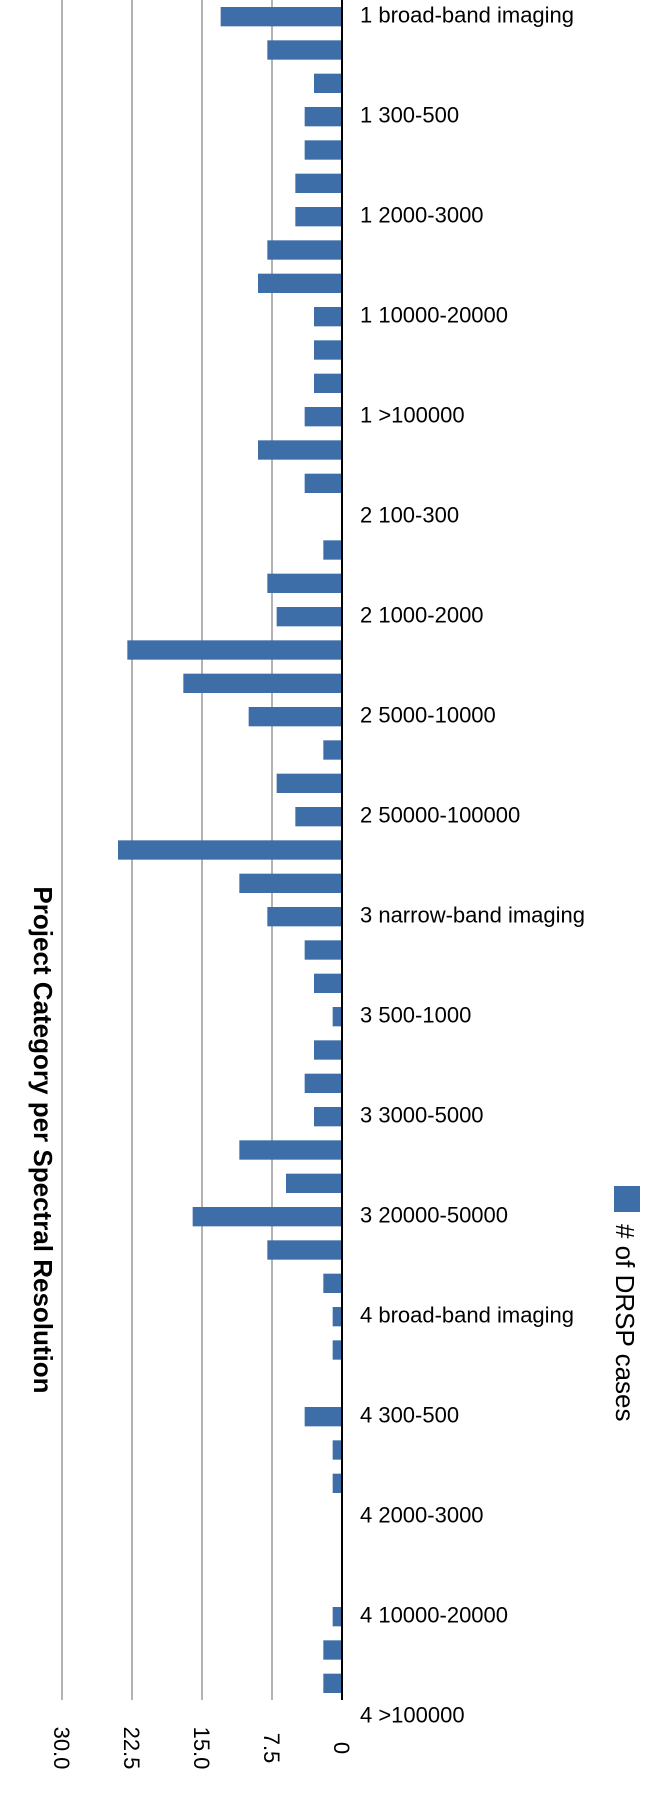 This screenshot has width=662, height=1796. I want to click on category-tick-label: 4 broad-band imaging, so click(467, 1314).